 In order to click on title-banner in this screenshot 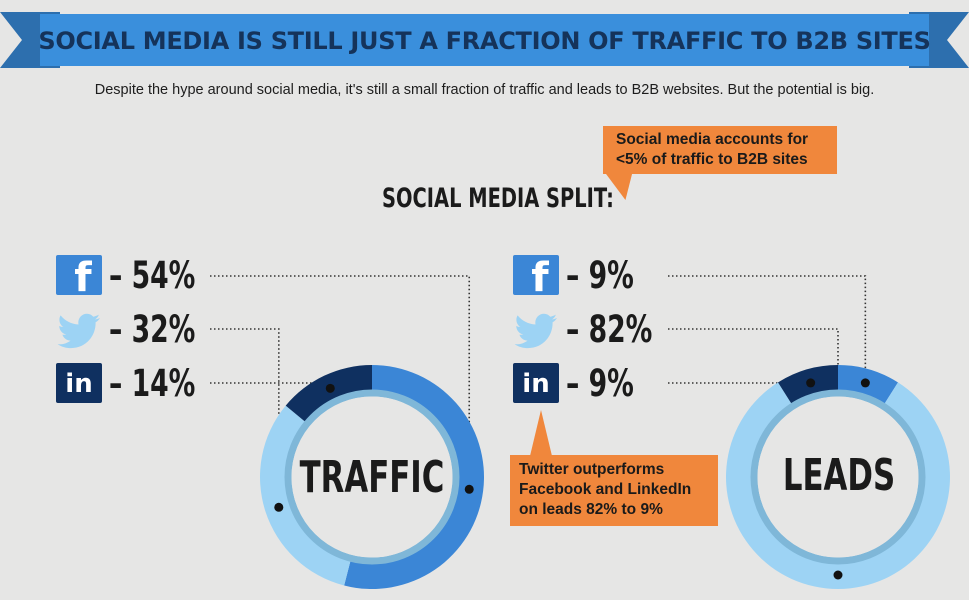, I will do `click(484, 40)`.